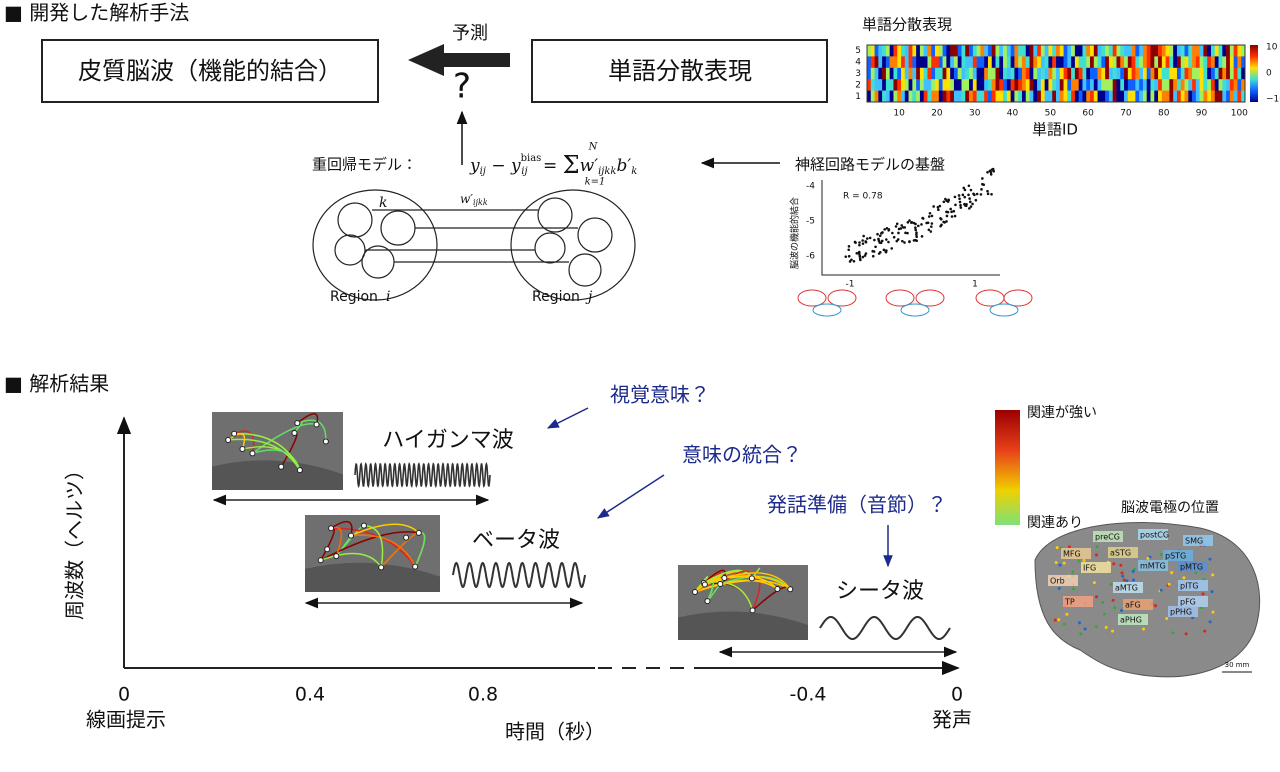 This screenshot has height=772, width=1280. I want to click on brains, so click(510, 526).